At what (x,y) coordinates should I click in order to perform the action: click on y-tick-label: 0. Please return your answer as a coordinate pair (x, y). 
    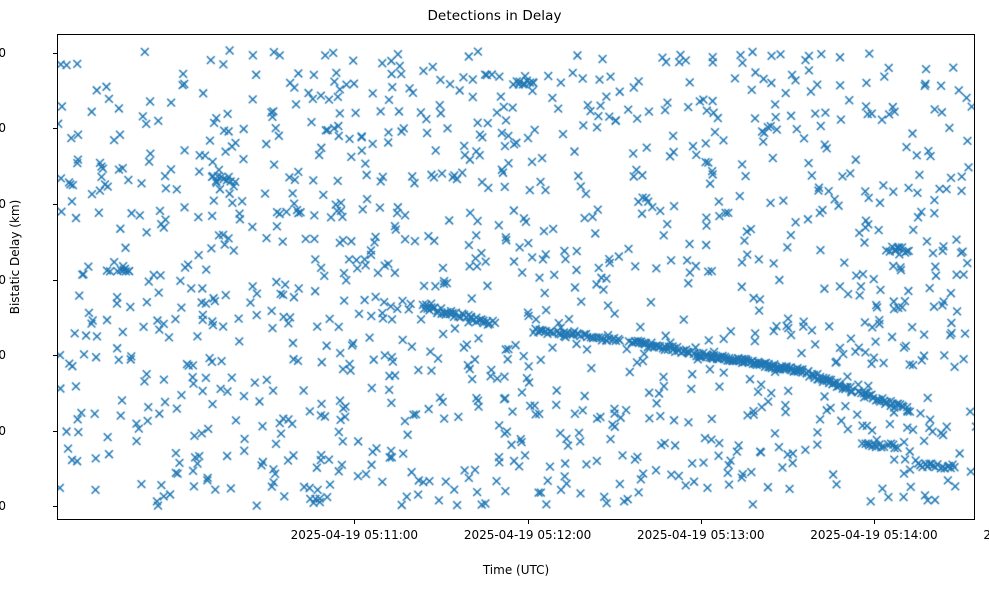
    Looking at the image, I should click on (3, 506).